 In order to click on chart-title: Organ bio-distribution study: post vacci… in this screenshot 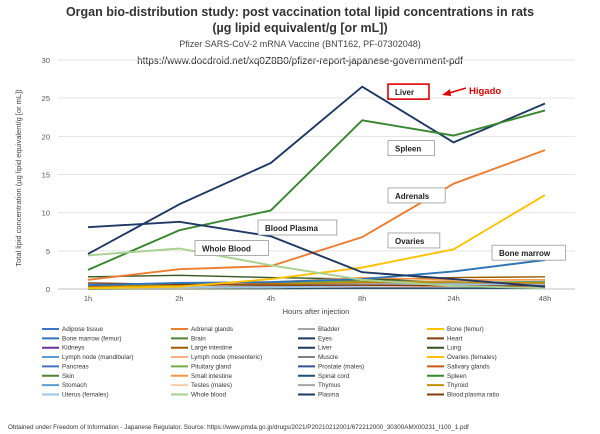, I will do `click(300, 12)`.